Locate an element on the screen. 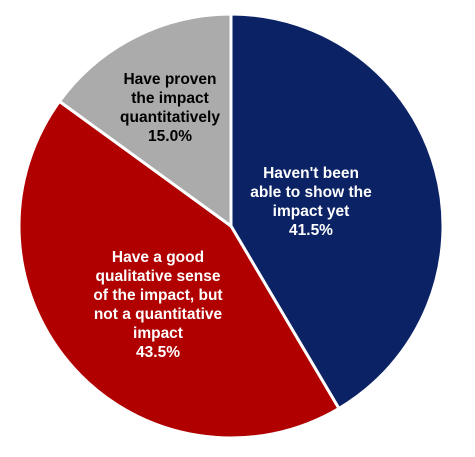  slice-label-line: Have a good is located at coordinates (158, 257).